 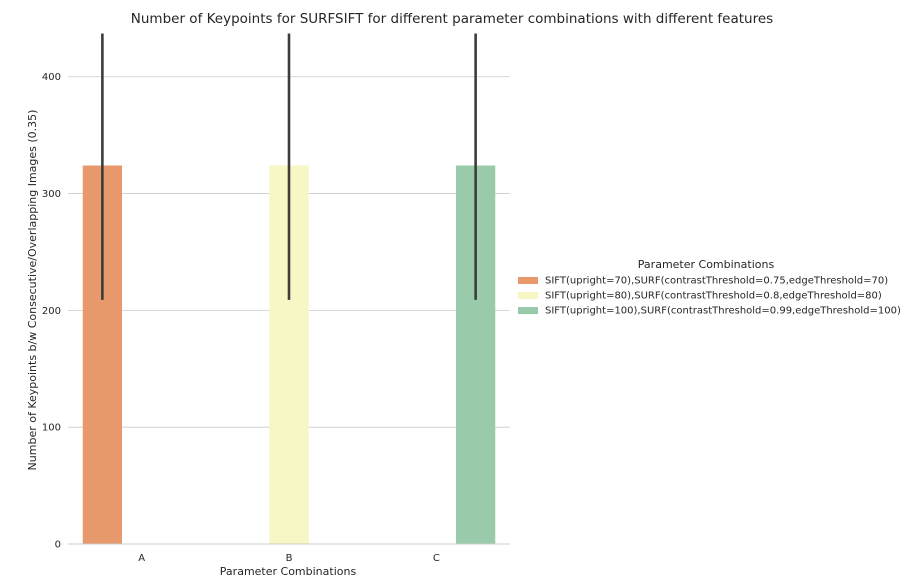 I want to click on y-tick-label: 200, so click(x=51, y=311).